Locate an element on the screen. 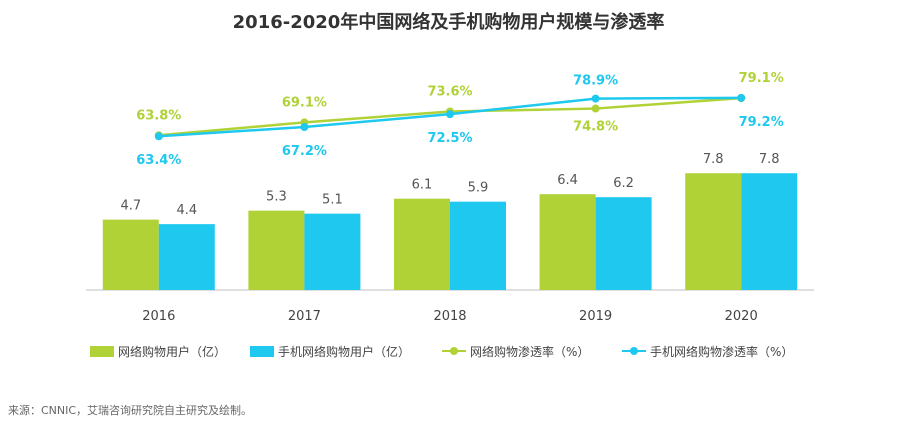  legend-swatch-blue is located at coordinates (262, 351).